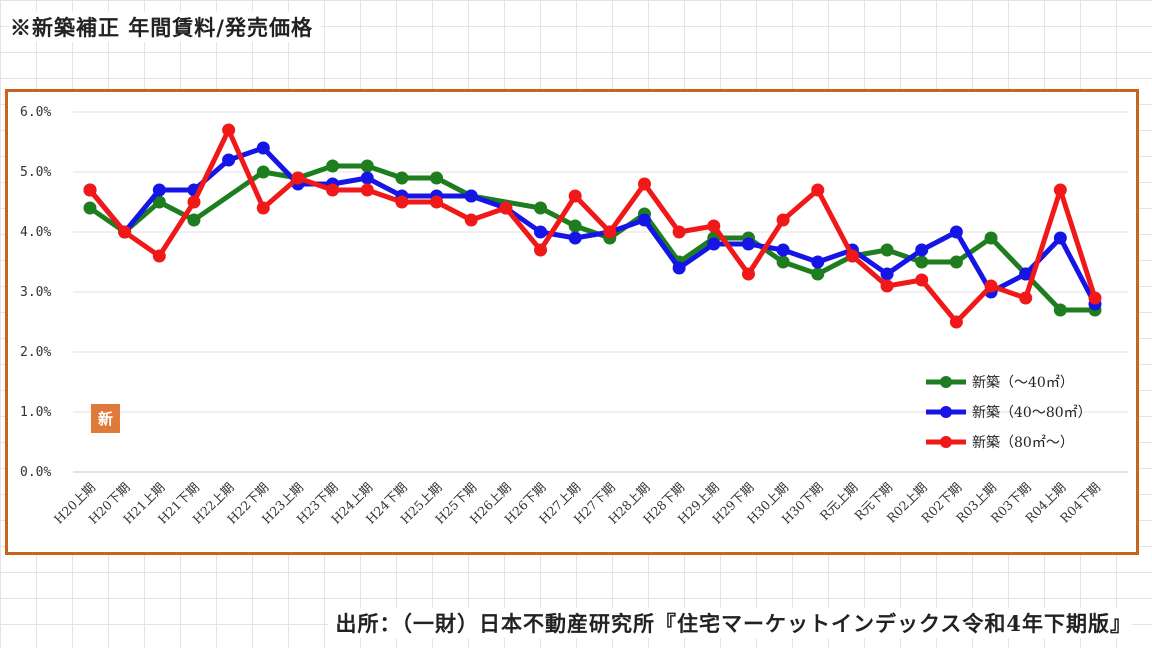  Describe the element at coordinates (35, 172) in the screenshot. I see `y-tick-label: 5.0%` at that location.